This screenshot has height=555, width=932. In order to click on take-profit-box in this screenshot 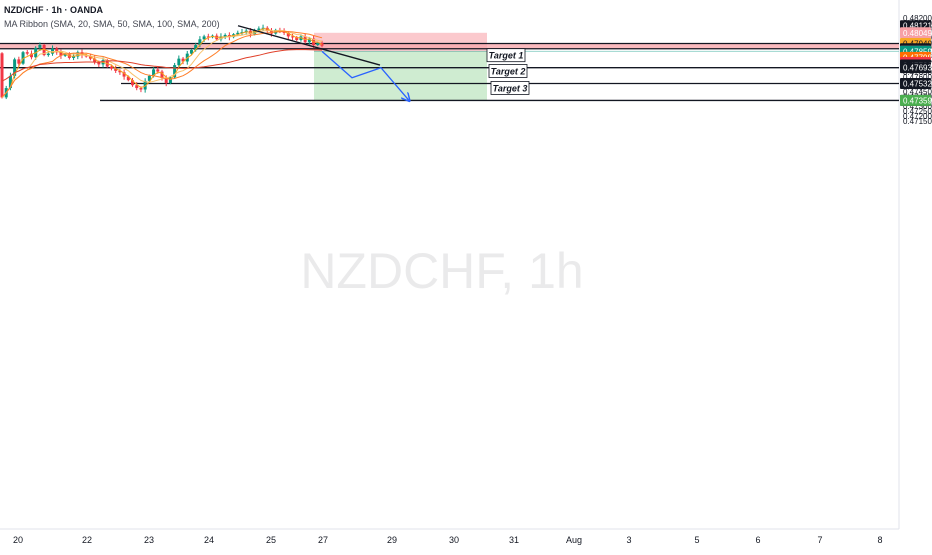, I will do `click(400, 76)`.